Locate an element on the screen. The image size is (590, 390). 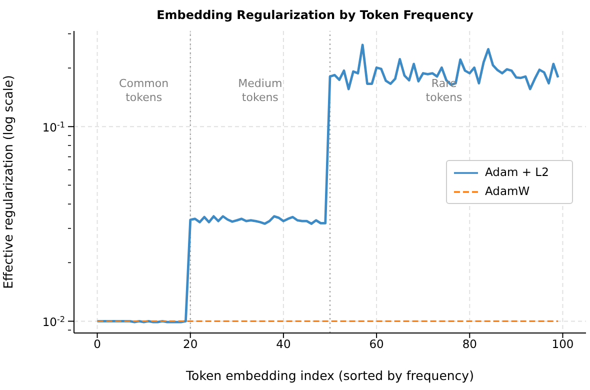
annotation: Common tokens is located at coordinates (144, 91).